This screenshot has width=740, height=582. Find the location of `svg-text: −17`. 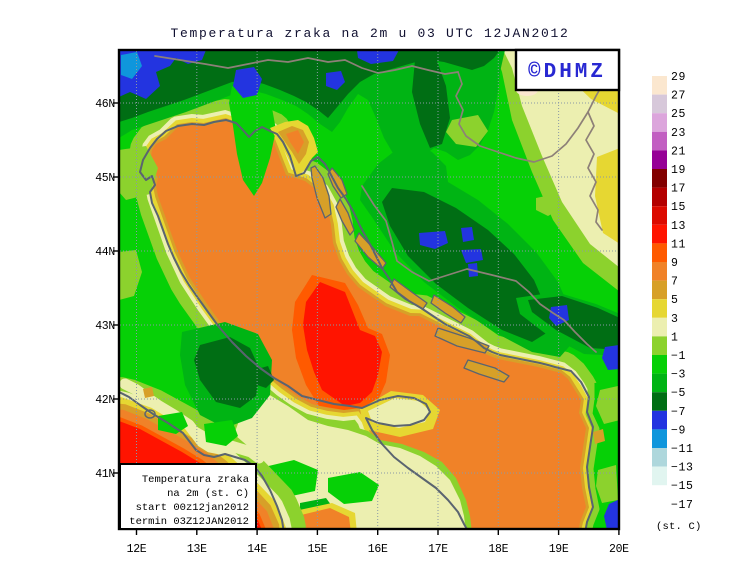

svg-text: −17 is located at coordinates (682, 505).